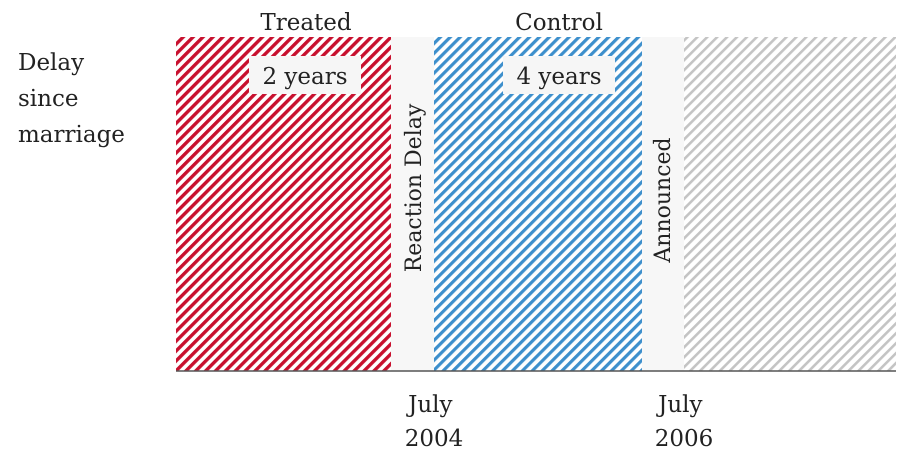 The image size is (898, 449). Describe the element at coordinates (306, 23) in the screenshot. I see `treated-title: Treated` at that location.